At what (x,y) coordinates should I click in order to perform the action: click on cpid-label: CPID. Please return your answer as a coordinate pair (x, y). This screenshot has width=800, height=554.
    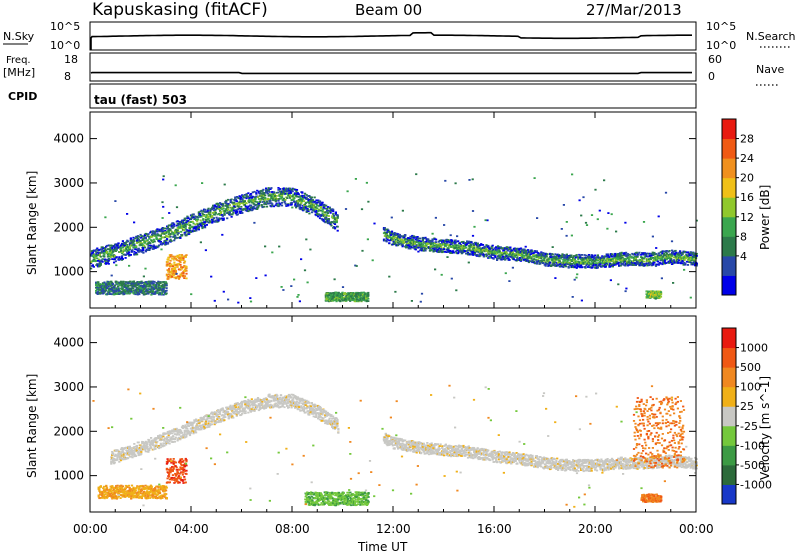
    Looking at the image, I should click on (22, 96).